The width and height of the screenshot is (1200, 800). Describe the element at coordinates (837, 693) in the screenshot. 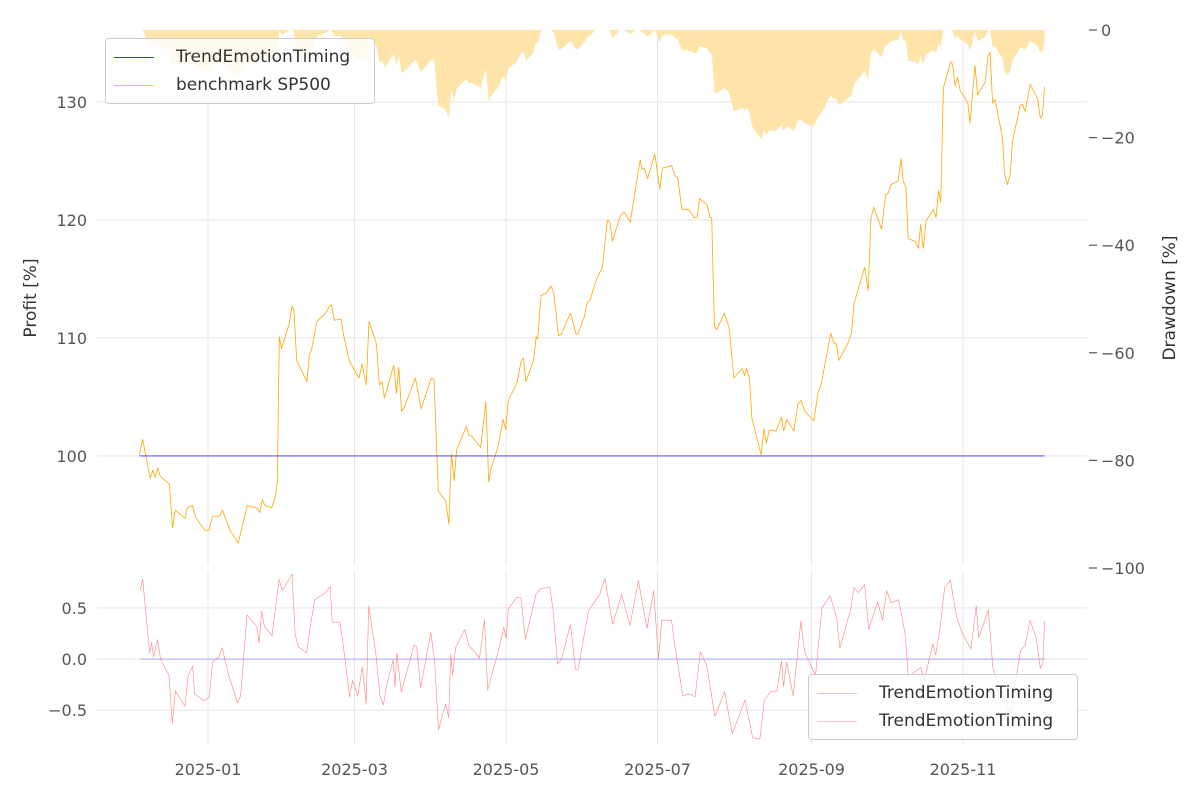

I see `legend-swatch-blue` at that location.